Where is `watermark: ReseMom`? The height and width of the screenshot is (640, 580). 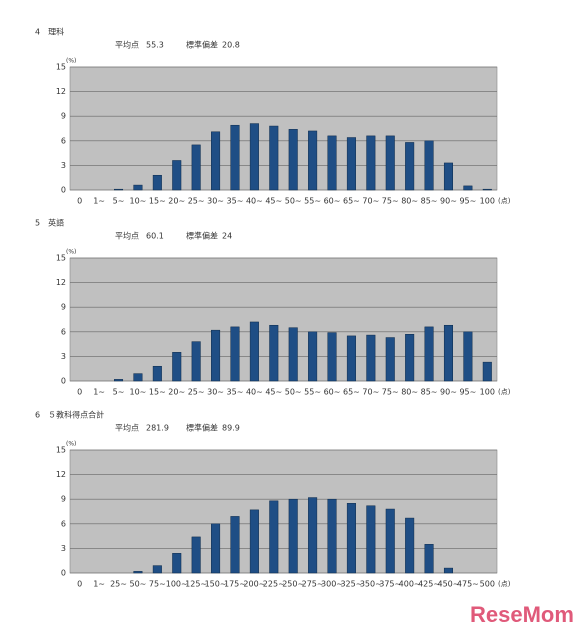
watermark: ReseMom is located at coordinates (522, 614).